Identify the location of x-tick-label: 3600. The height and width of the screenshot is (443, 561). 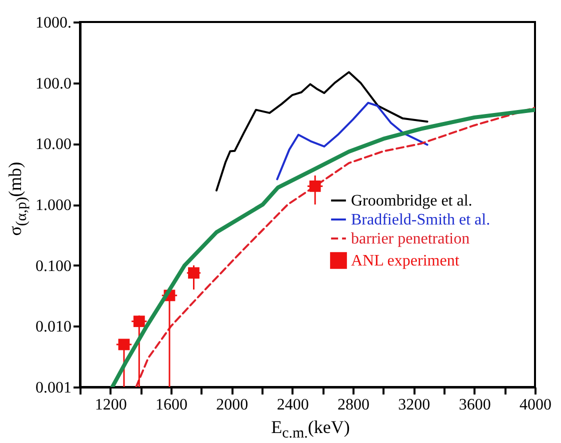
(474, 405).